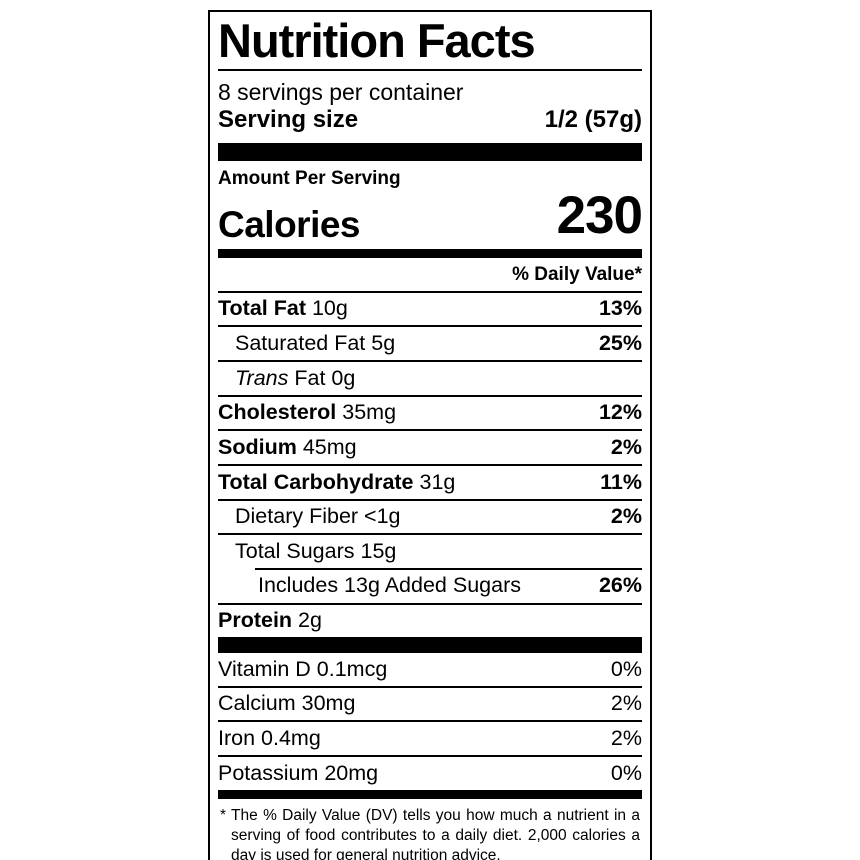 Image resolution: width=860 pixels, height=860 pixels. Describe the element at coordinates (430, 446) in the screenshot. I see `nutrient-row: Sodium 45mg 2%` at that location.